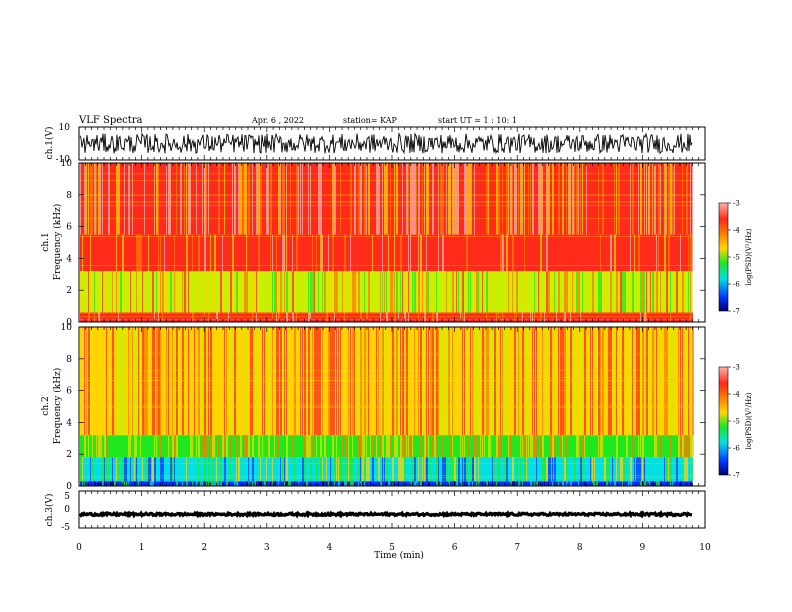  I want to click on x-ticklabel: 5, so click(392, 548).